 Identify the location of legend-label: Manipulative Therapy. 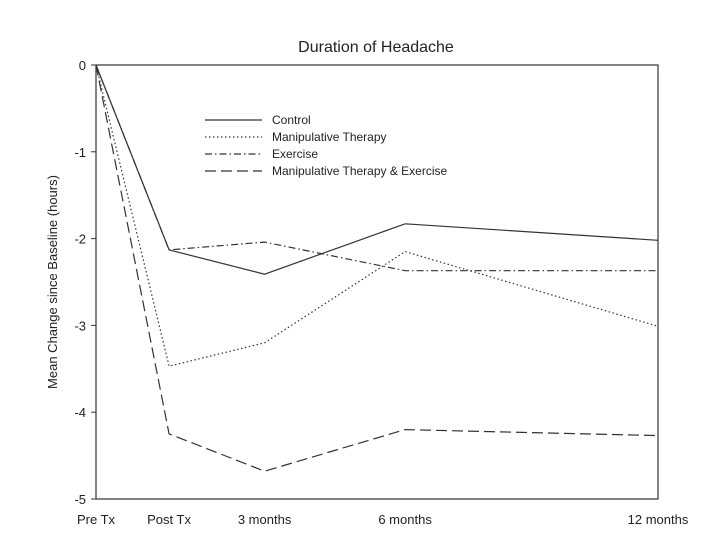
(329, 137).